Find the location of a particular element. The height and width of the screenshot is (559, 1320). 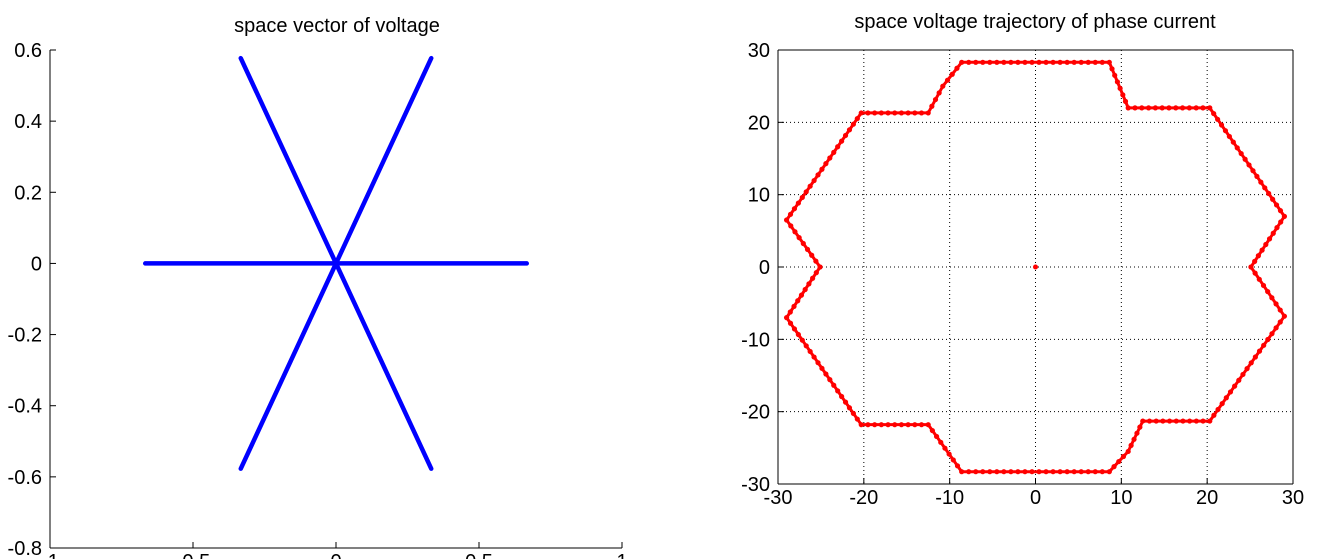

x-tick-label: 10 is located at coordinates (1121, 498).